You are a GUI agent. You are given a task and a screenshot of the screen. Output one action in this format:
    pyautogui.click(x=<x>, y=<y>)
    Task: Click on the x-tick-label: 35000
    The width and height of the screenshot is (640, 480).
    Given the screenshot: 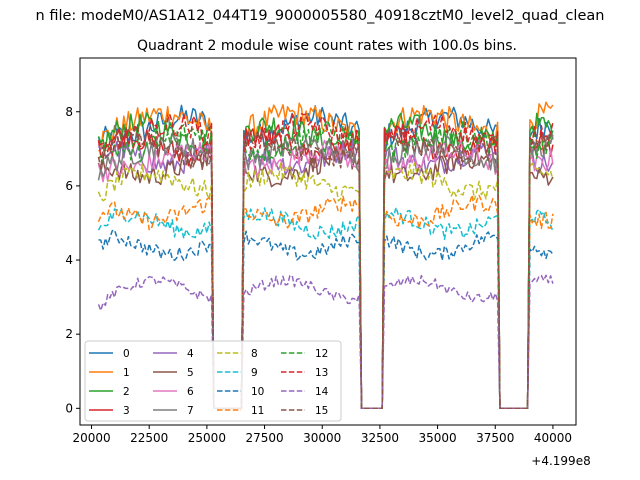 What is the action you would take?
    pyautogui.click(x=437, y=438)
    